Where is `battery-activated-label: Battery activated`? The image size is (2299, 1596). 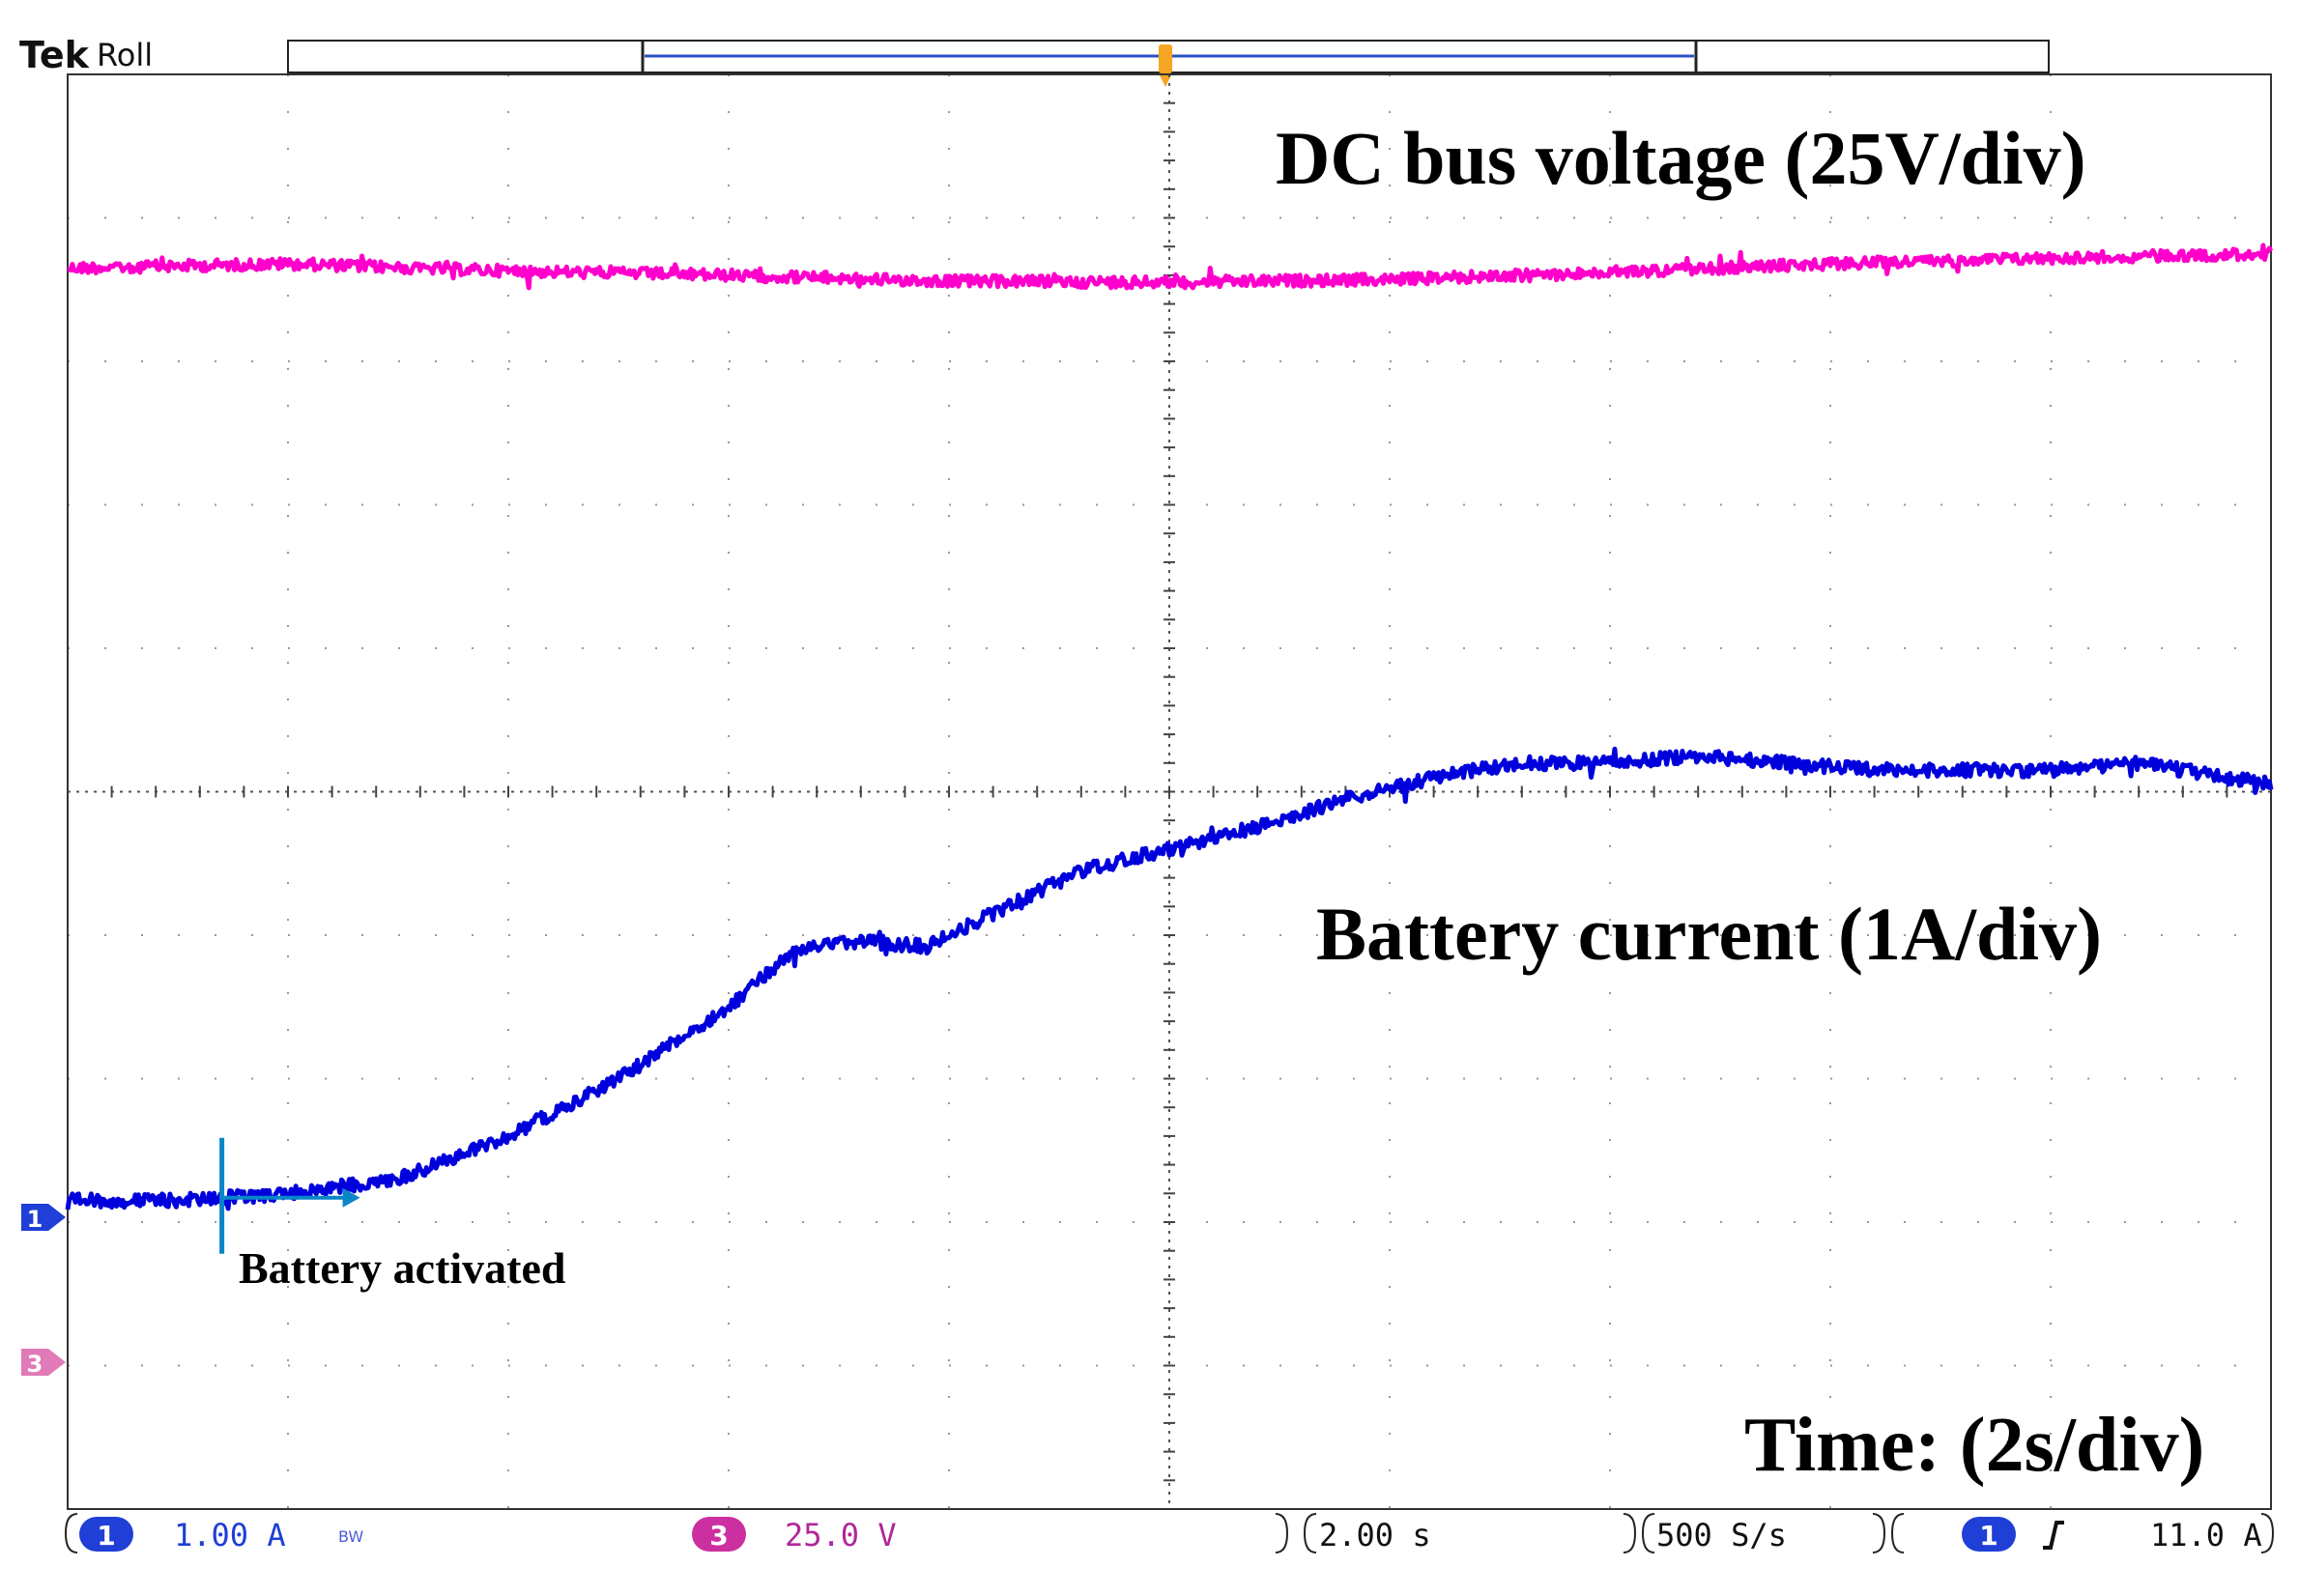 battery-activated-label: Battery activated is located at coordinates (402, 1268).